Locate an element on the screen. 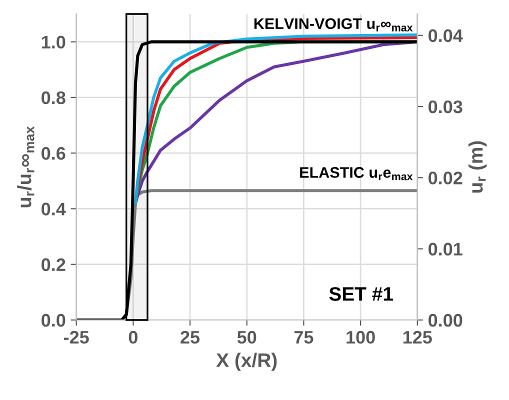 The image size is (509, 400). x-tick-label: -25 is located at coordinates (76, 337).